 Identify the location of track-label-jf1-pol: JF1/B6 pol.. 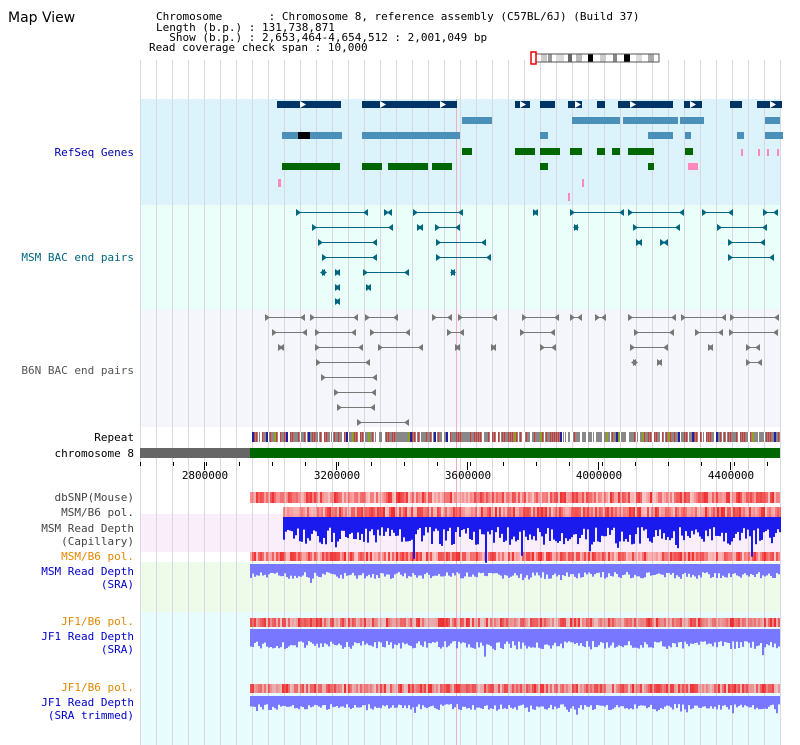
(97, 621).